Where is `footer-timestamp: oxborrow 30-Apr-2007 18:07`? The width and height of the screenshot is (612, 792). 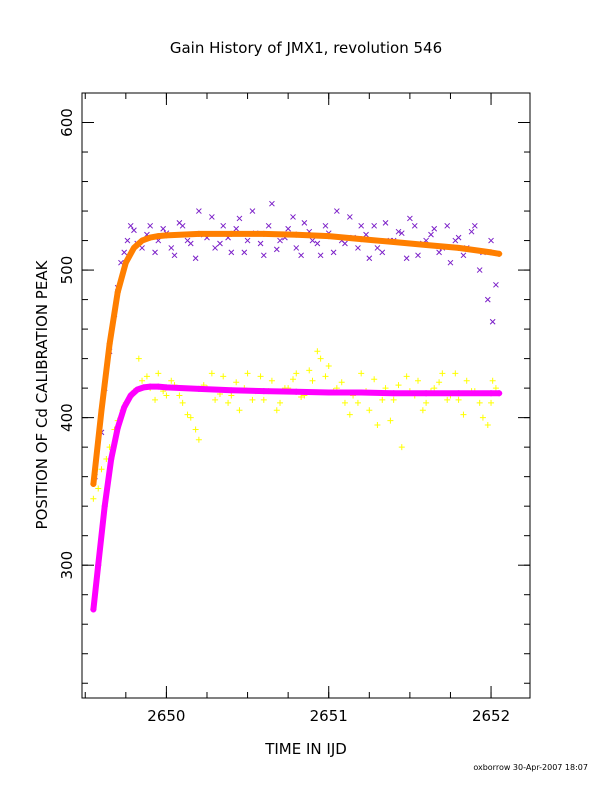 footer-timestamp: oxborrow 30-Apr-2007 18:07 is located at coordinates (530, 767).